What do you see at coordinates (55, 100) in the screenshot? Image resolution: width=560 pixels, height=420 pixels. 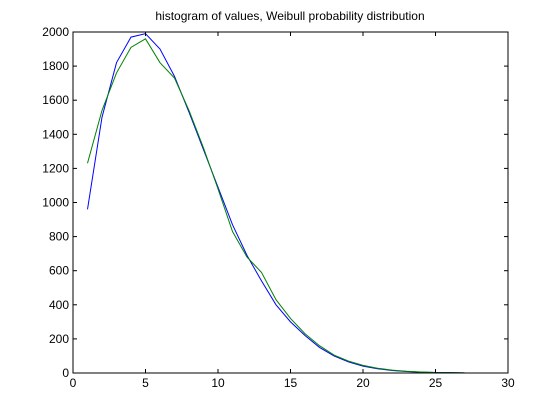 I see `y-tick-label: 1600` at bounding box center [55, 100].